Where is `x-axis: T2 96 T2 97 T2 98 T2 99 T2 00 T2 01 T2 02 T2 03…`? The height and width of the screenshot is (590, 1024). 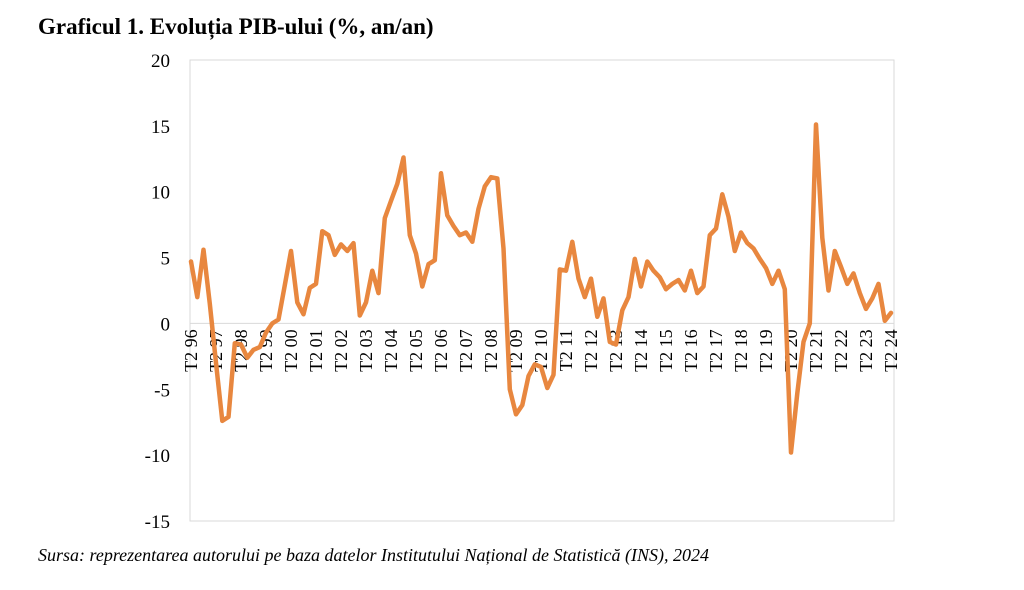 x-axis: T2 96 T2 97 T2 98 T2 99 T2 00 T2 01 T2 02 T2 03… is located at coordinates (541, 350).